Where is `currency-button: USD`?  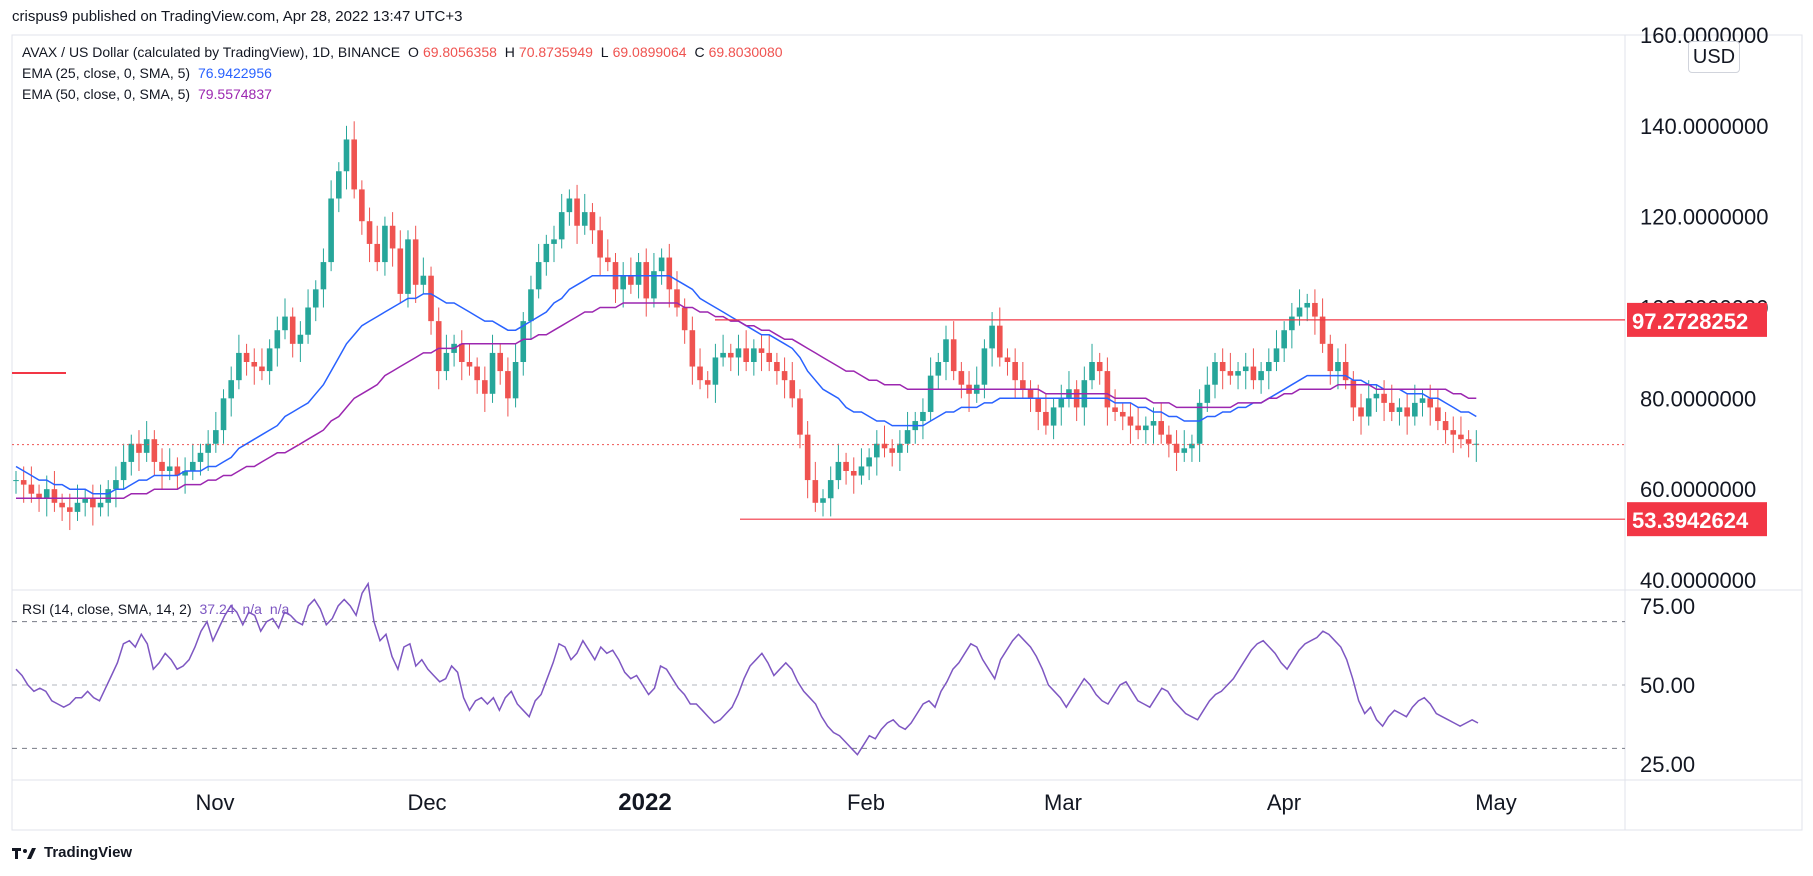
currency-button: USD is located at coordinates (1714, 57).